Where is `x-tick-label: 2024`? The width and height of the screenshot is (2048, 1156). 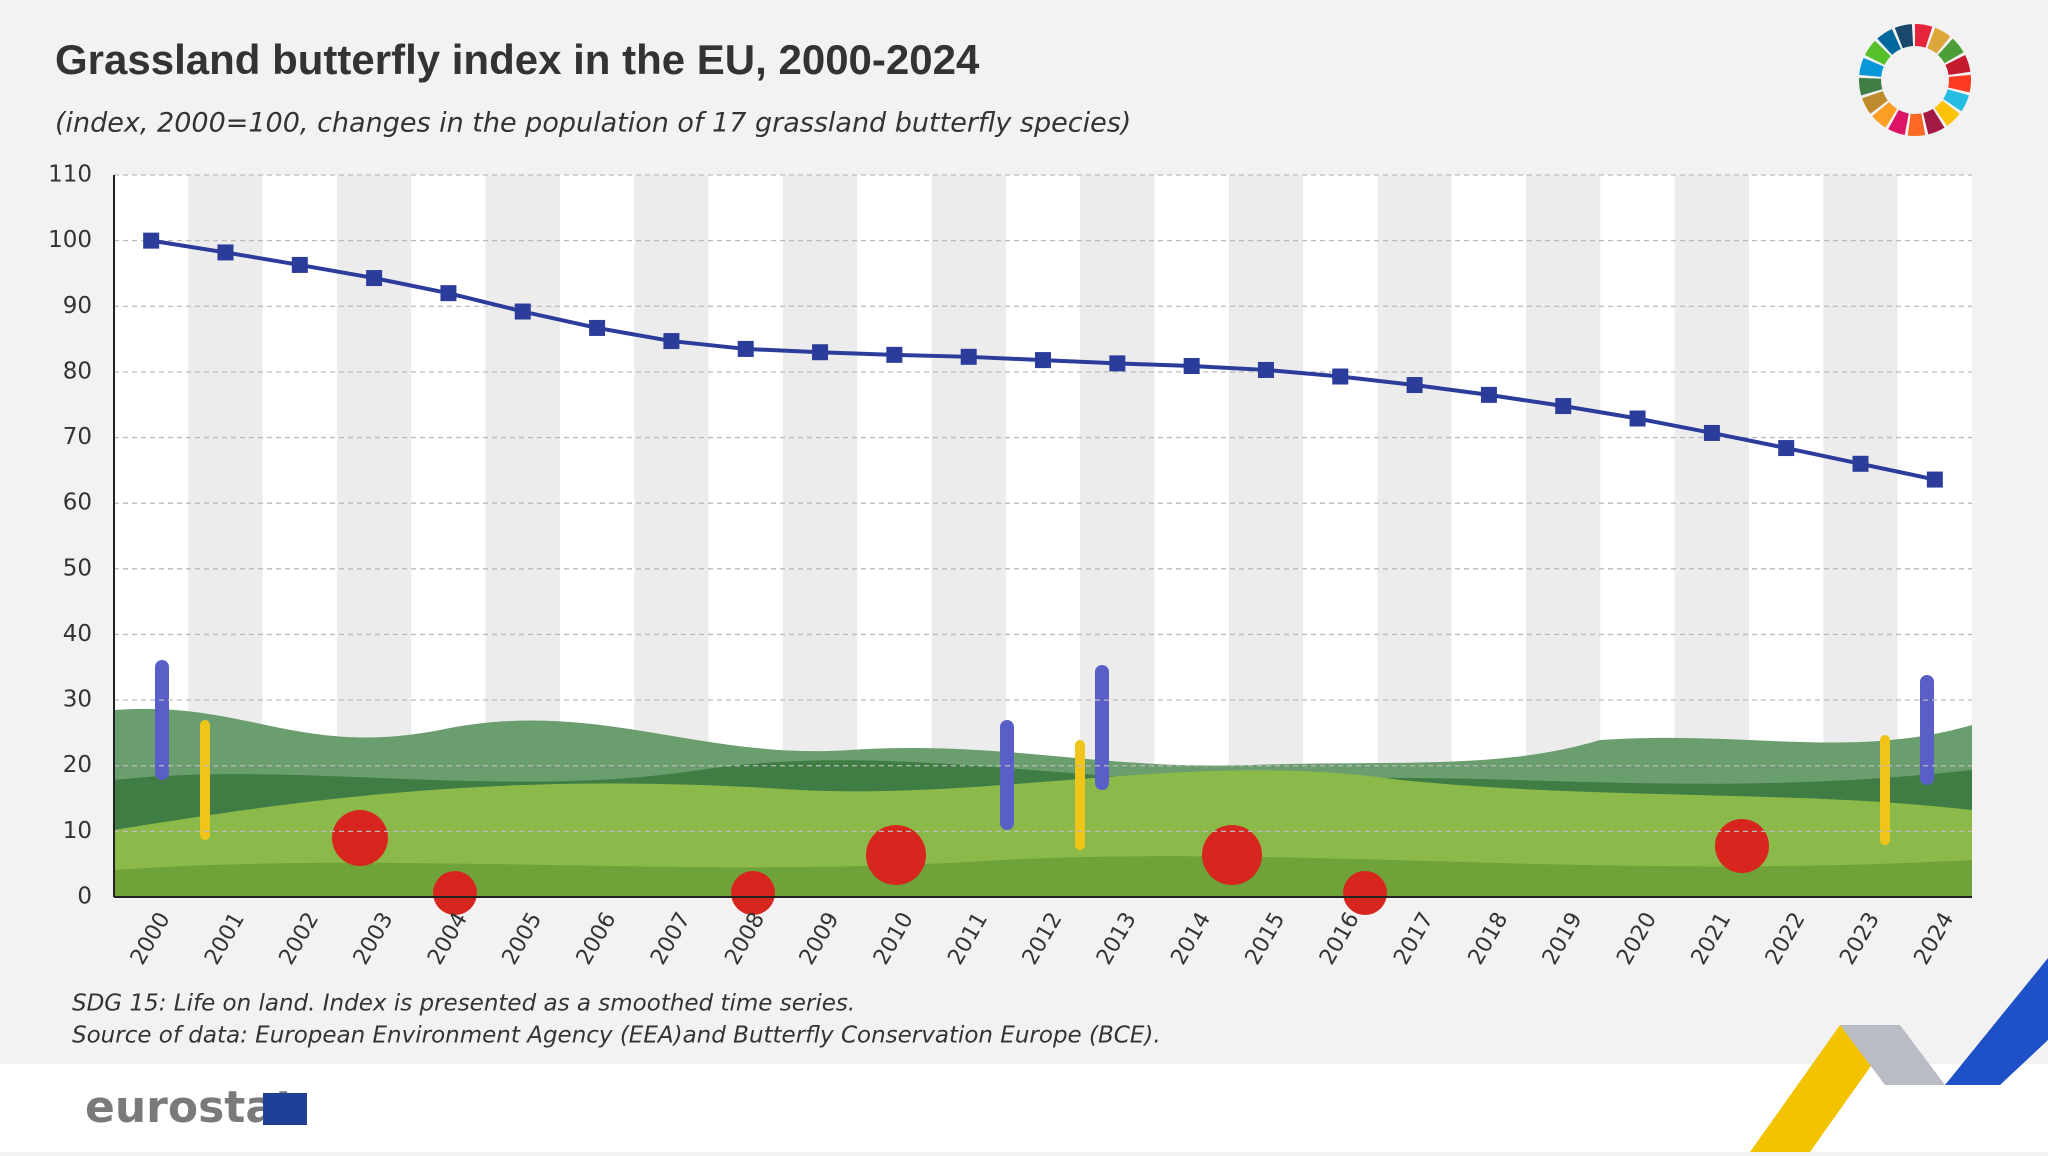
x-tick-label: 2024 is located at coordinates (1935, 938).